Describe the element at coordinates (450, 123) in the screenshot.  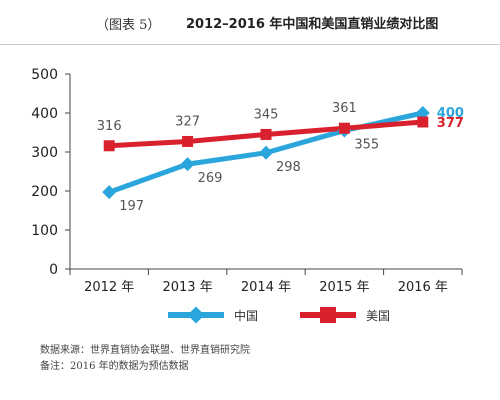
I see `data-label-usa: 377` at that location.